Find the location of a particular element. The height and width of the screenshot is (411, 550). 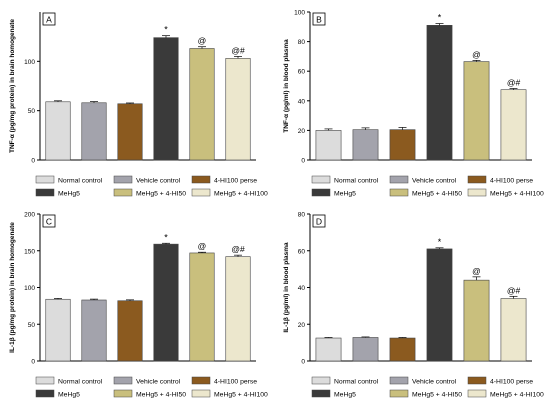

legend-label: MeHg5 + 4-HI100 is located at coordinates (517, 394).